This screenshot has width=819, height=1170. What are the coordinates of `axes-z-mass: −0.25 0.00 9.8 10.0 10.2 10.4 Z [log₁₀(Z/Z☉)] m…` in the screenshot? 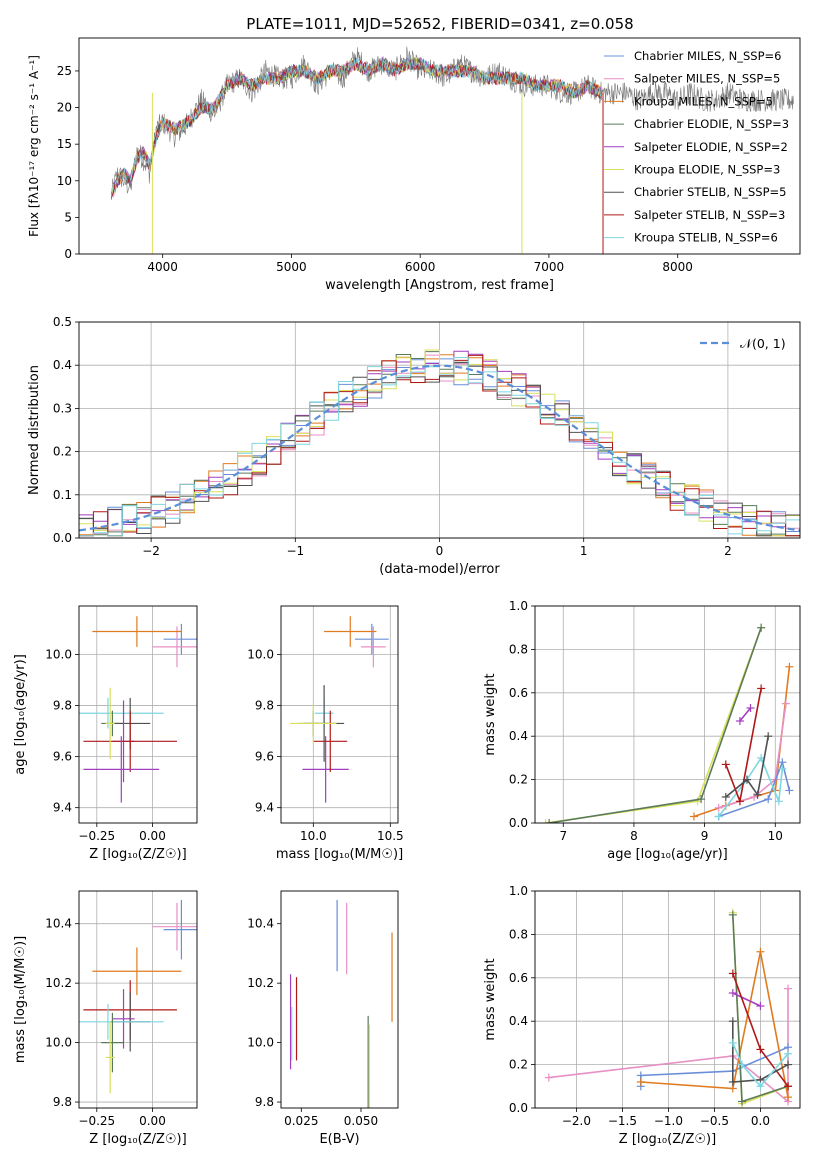 It's located at (105, 1018).